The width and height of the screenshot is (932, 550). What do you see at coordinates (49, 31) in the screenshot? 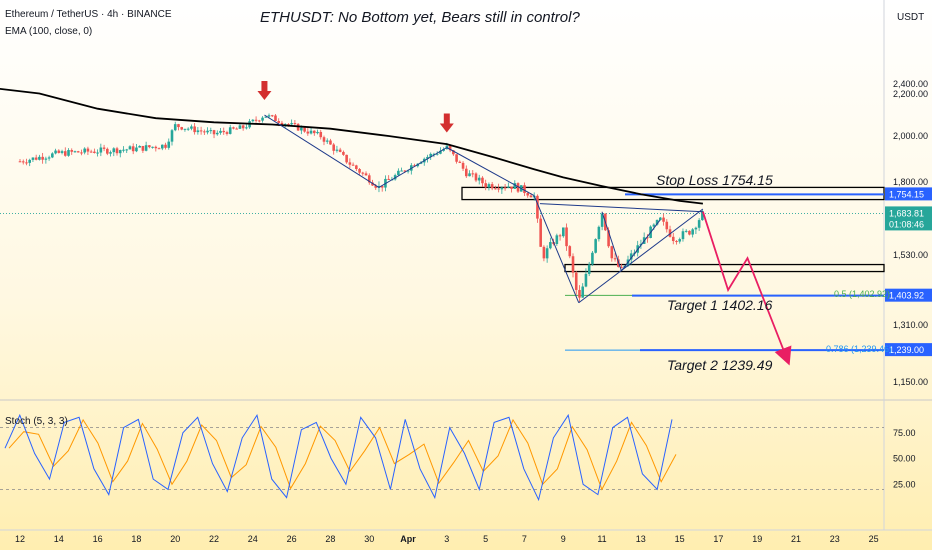
I see `indicator-line: EMA (100, close, 0)` at bounding box center [49, 31].